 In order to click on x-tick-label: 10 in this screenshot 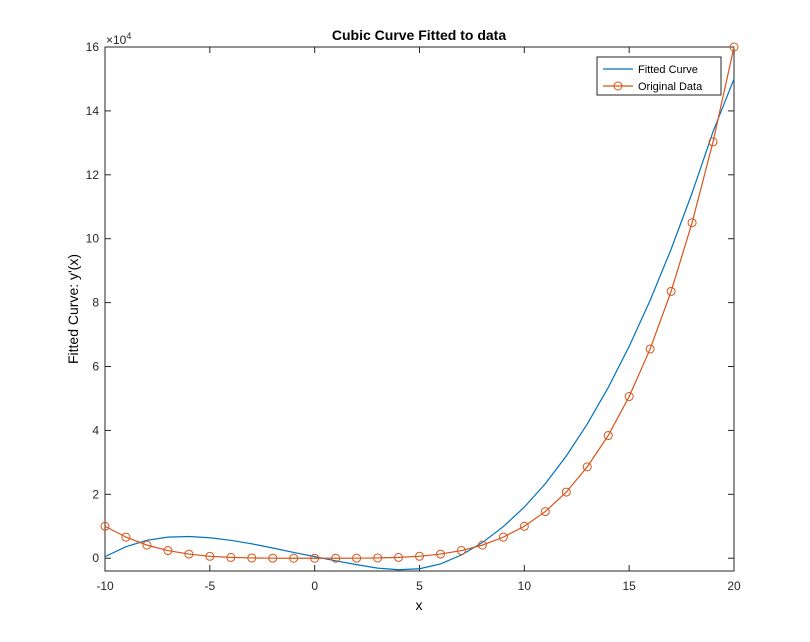, I will do `click(525, 586)`.